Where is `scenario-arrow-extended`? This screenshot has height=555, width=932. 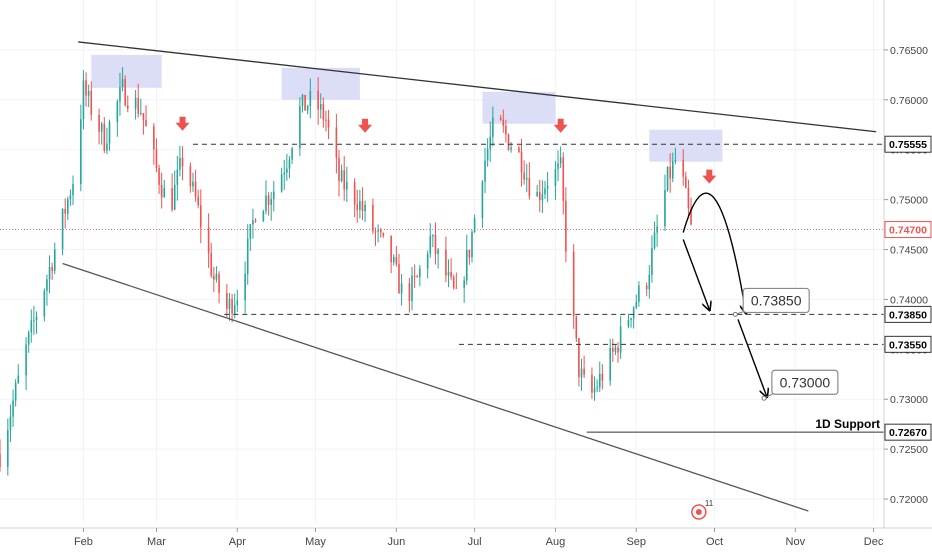 scenario-arrow-extended is located at coordinates (752, 357).